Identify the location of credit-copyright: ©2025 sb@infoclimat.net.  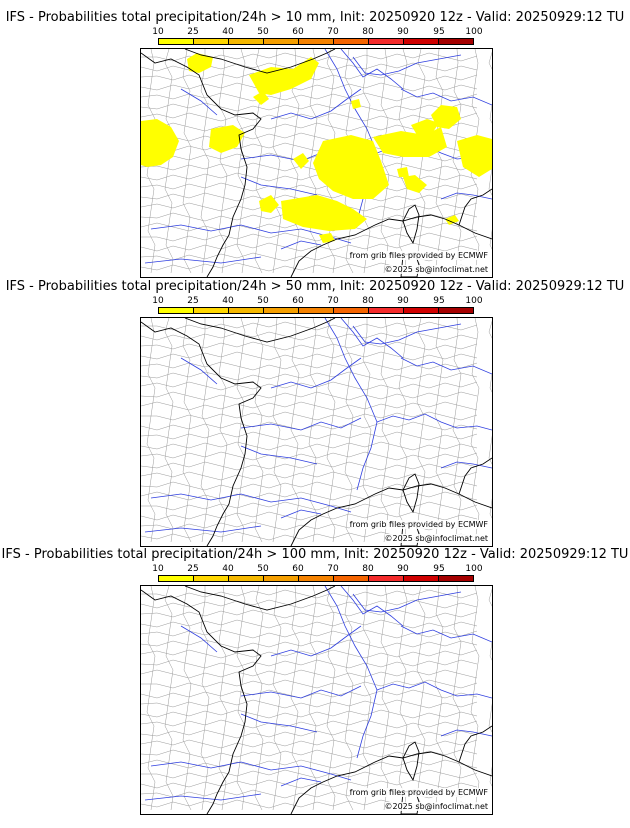
(436, 269).